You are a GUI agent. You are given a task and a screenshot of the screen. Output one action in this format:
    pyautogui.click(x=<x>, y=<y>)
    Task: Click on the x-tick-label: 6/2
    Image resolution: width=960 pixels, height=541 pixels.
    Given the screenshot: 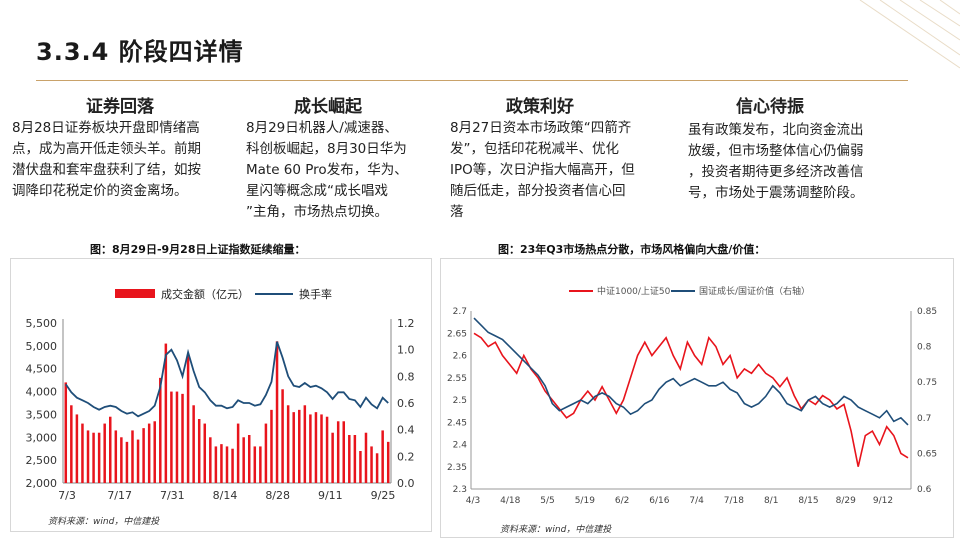 What is the action you would take?
    pyautogui.click(x=622, y=501)
    